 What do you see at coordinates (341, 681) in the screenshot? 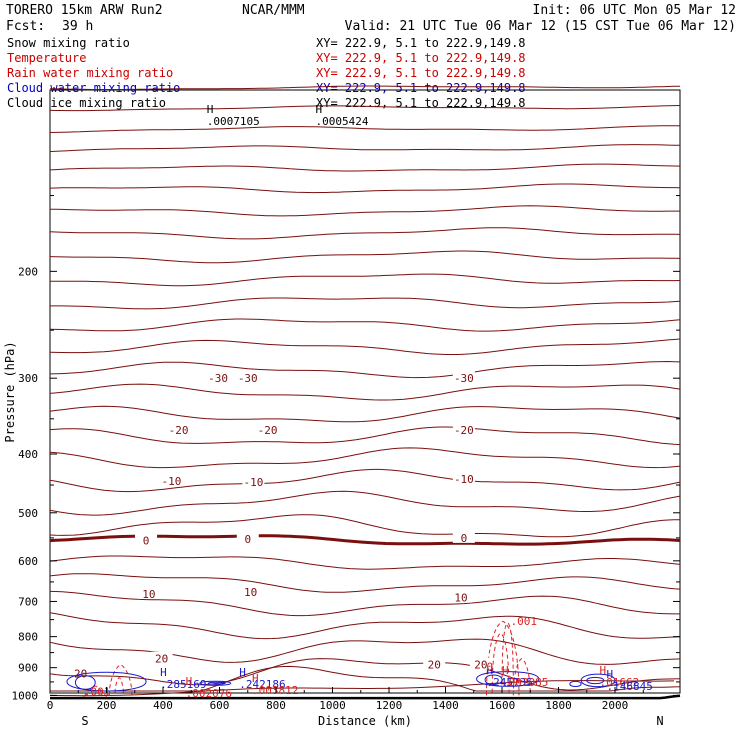
I see `cloud-water-contours` at bounding box center [341, 681].